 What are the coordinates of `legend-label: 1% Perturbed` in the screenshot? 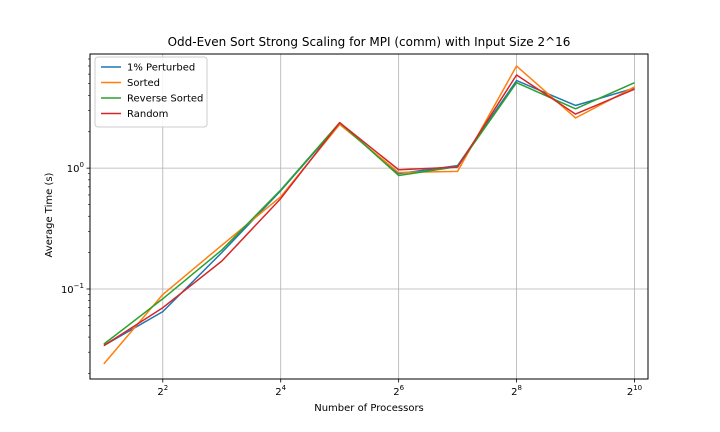 It's located at (161, 68).